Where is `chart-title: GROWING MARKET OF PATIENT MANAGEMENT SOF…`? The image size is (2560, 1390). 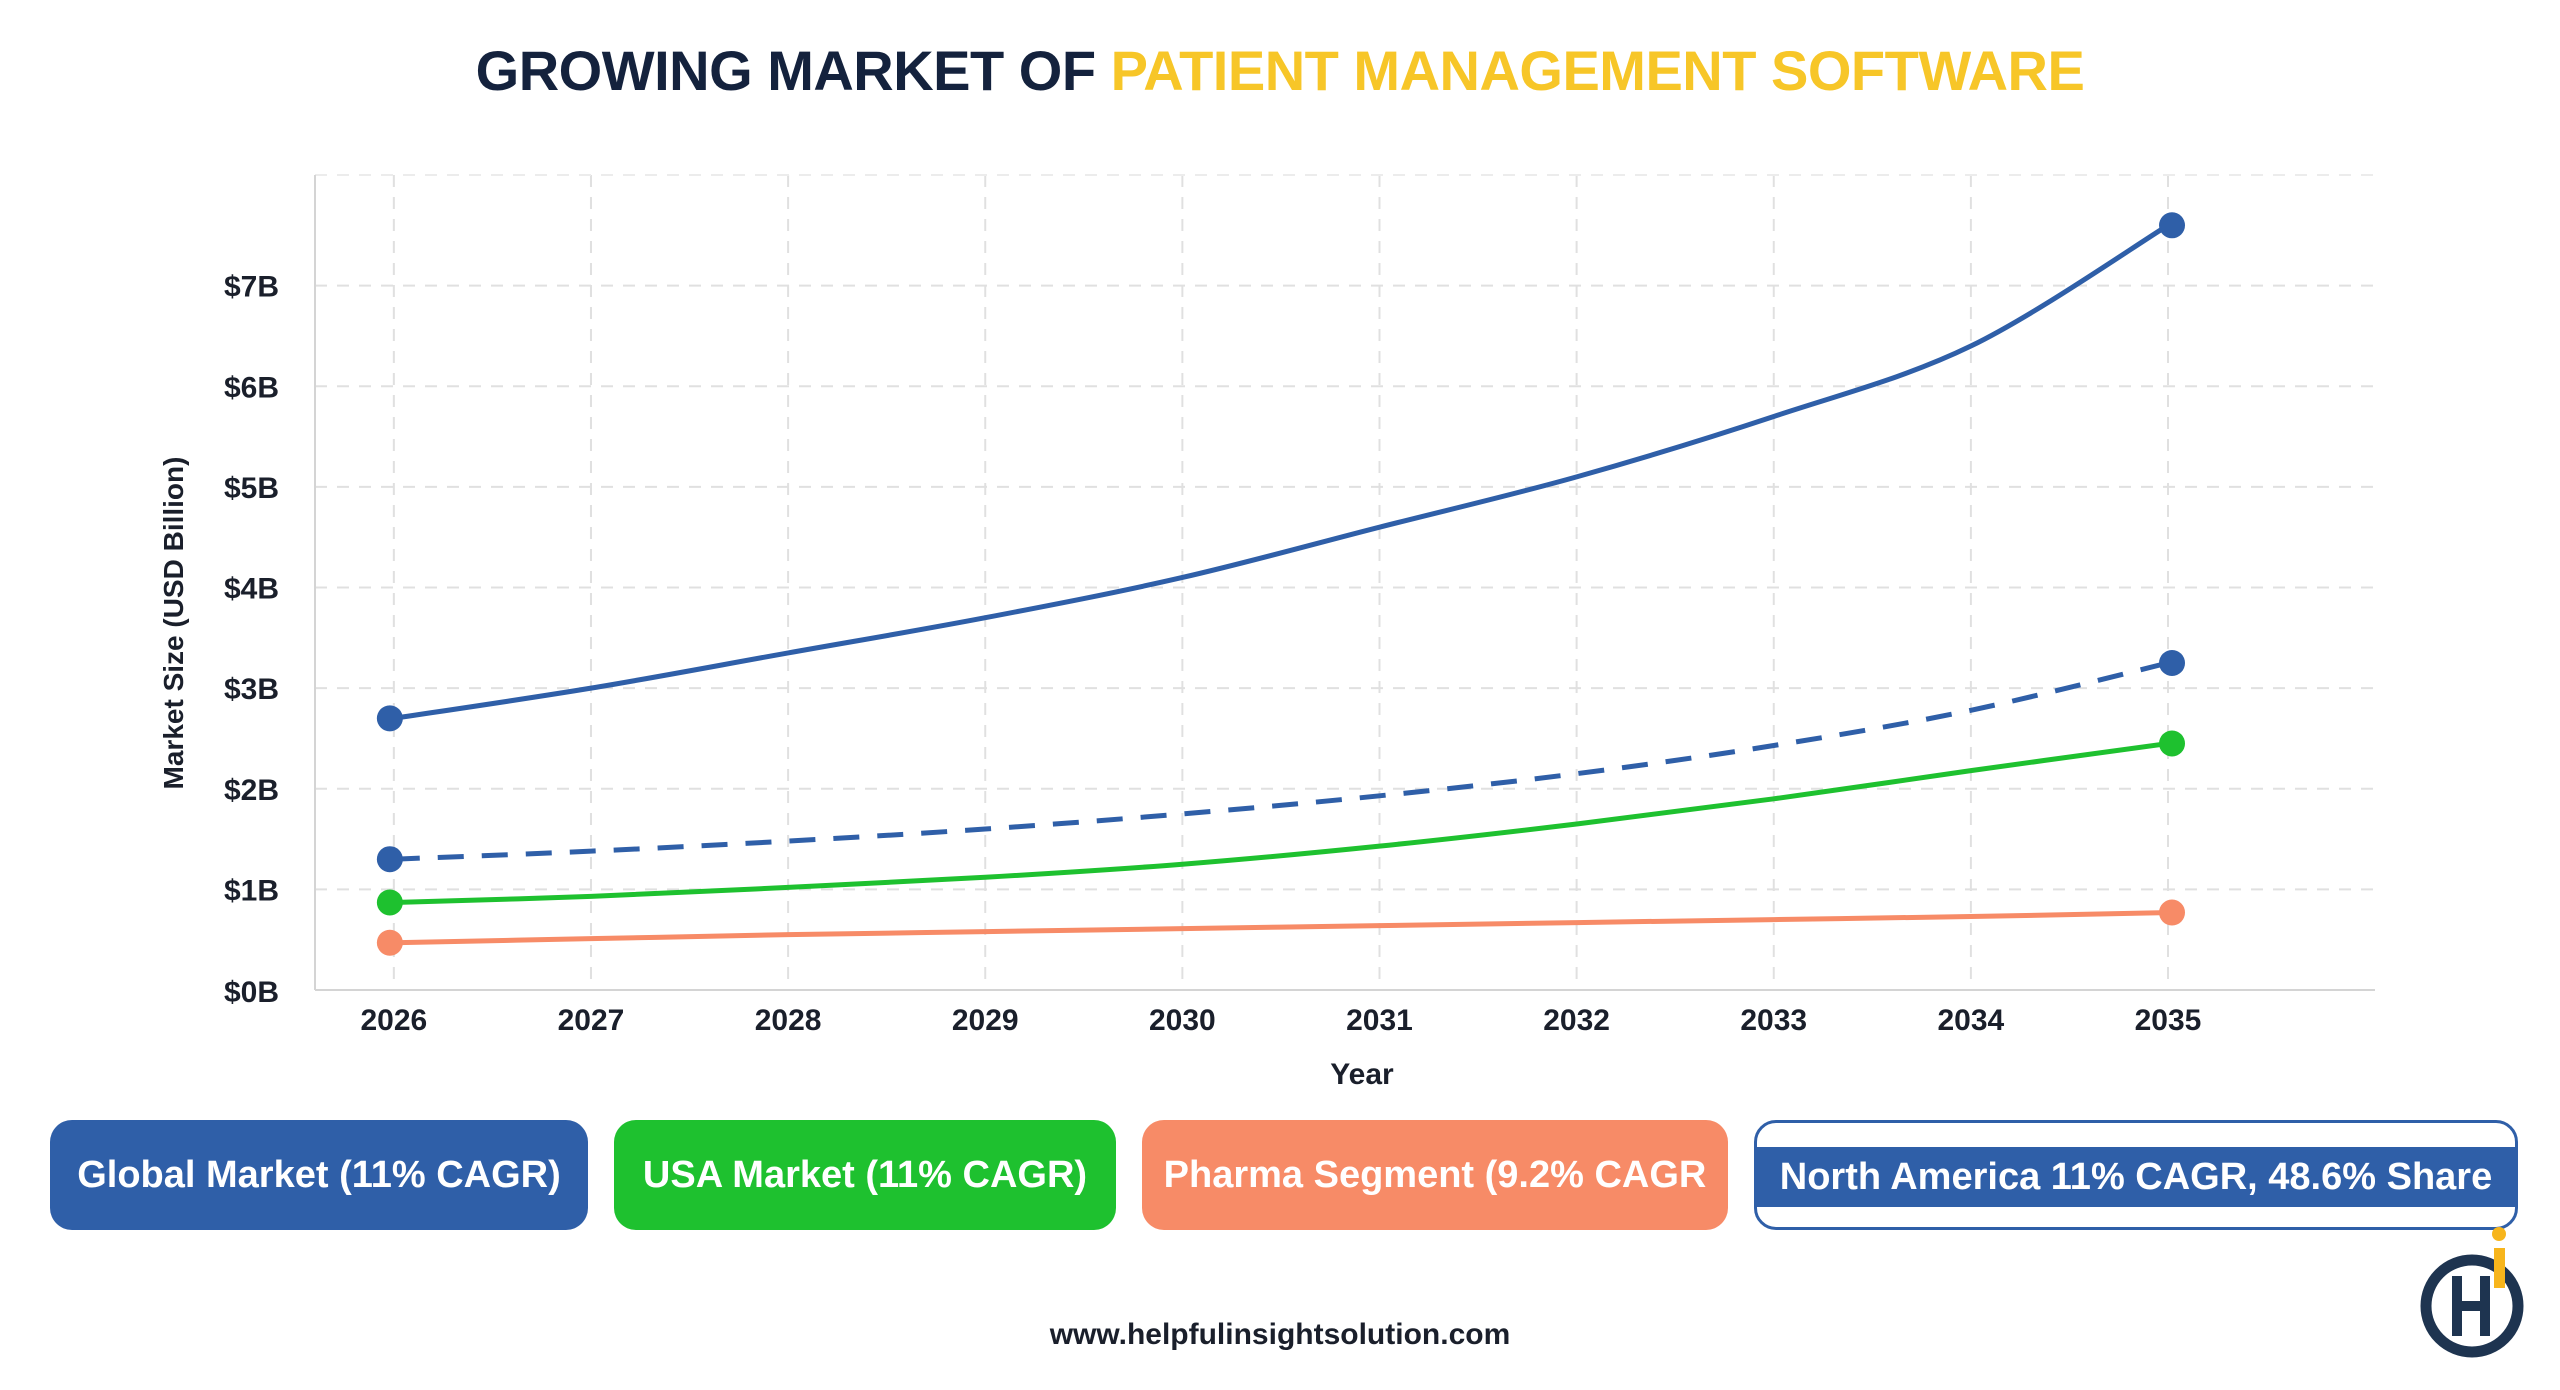 chart-title: GROWING MARKET OF PATIENT MANAGEMENT SOF… is located at coordinates (1280, 70).